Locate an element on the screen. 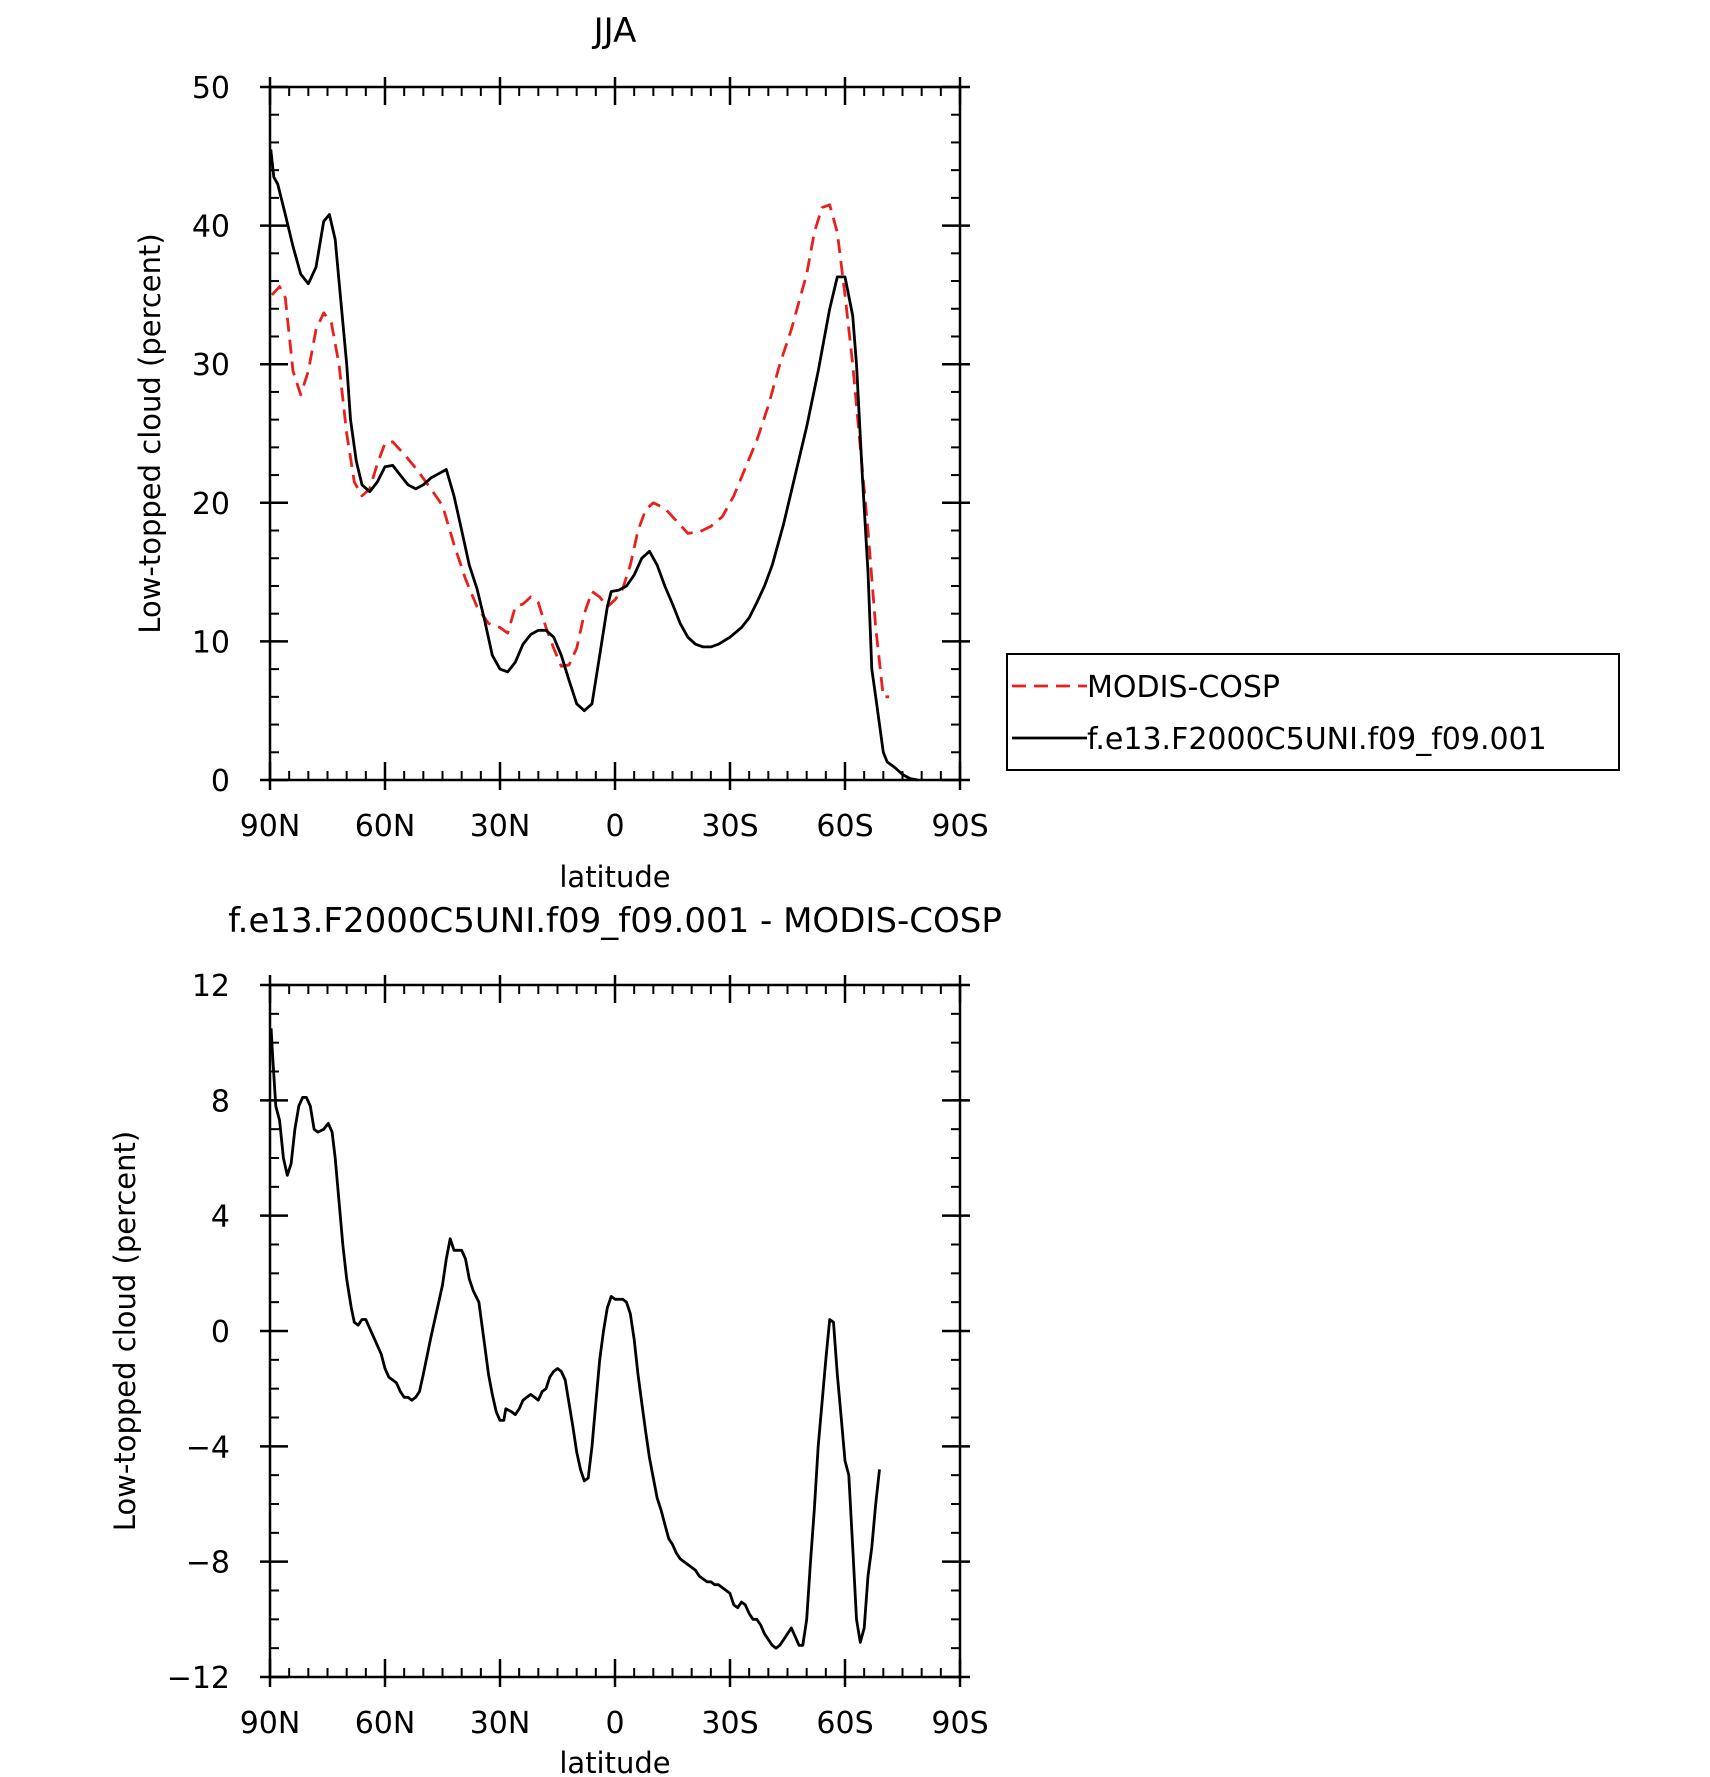 This screenshot has height=1777, width=1710. chart2-y-tick-label: 0 is located at coordinates (220, 1332).